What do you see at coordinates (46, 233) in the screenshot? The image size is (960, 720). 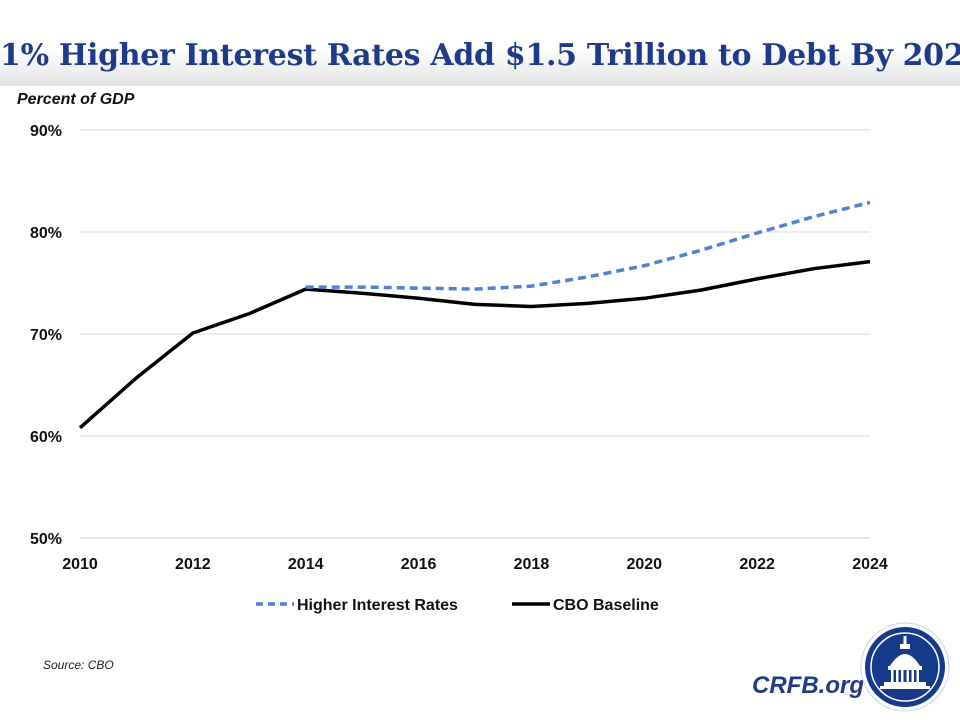 I see `y-tick-label: 80%` at bounding box center [46, 233].